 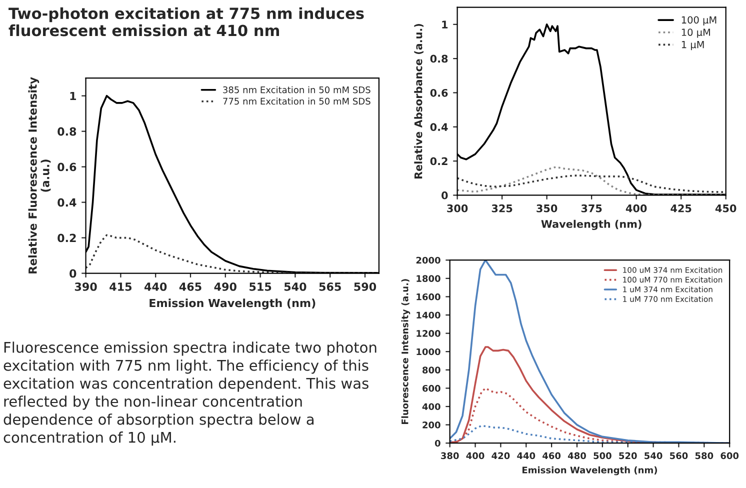 I want to click on x-tick-label: 460, so click(x=551, y=456).